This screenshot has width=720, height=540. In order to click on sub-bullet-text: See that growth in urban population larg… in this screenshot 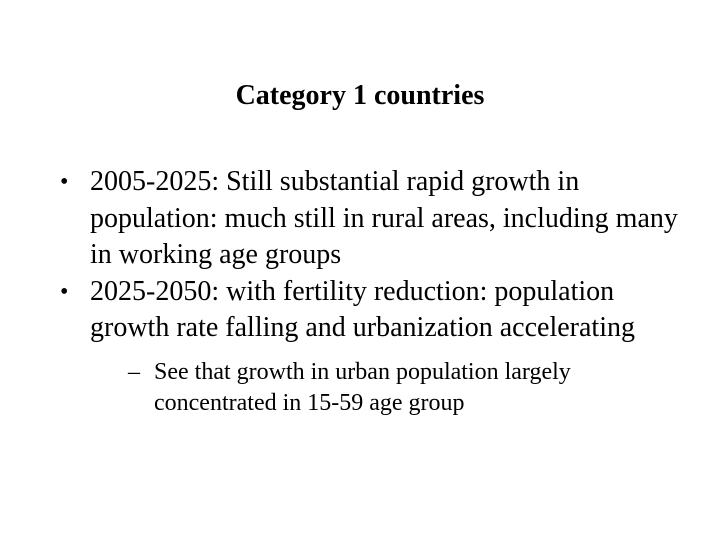, I will do `click(362, 387)`.